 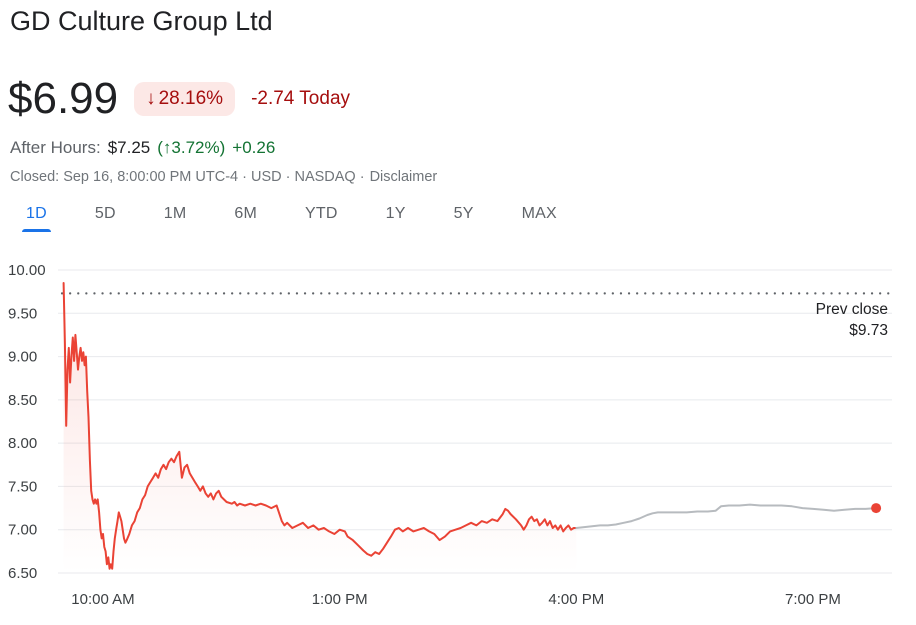 What do you see at coordinates (160, 147) in the screenshot?
I see `open-paren: (` at bounding box center [160, 147].